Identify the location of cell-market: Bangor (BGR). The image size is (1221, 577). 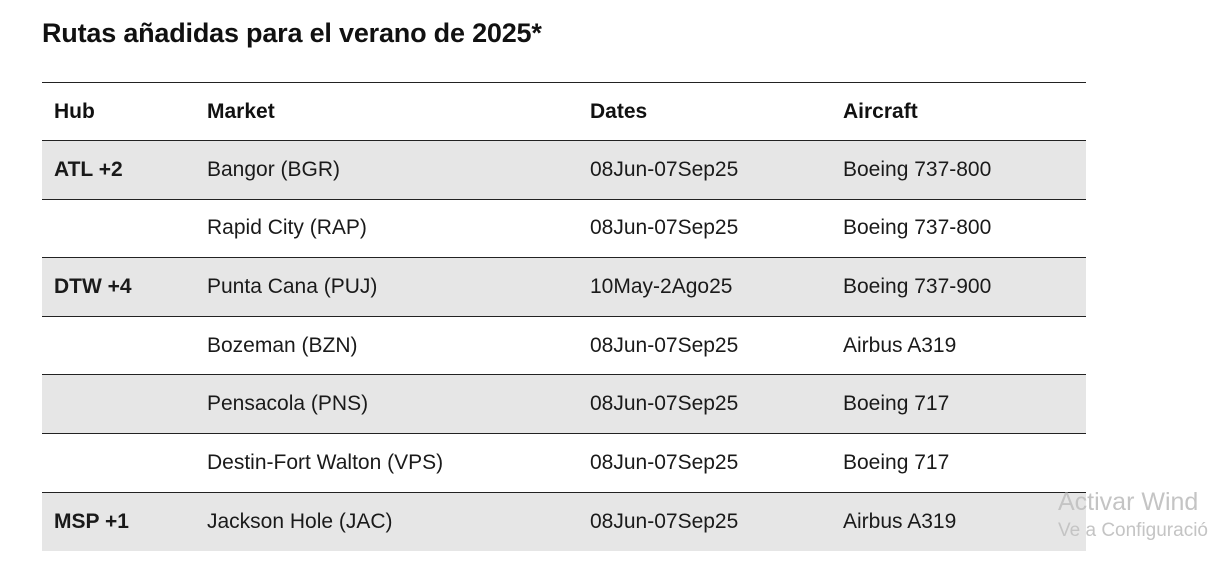
(274, 169).